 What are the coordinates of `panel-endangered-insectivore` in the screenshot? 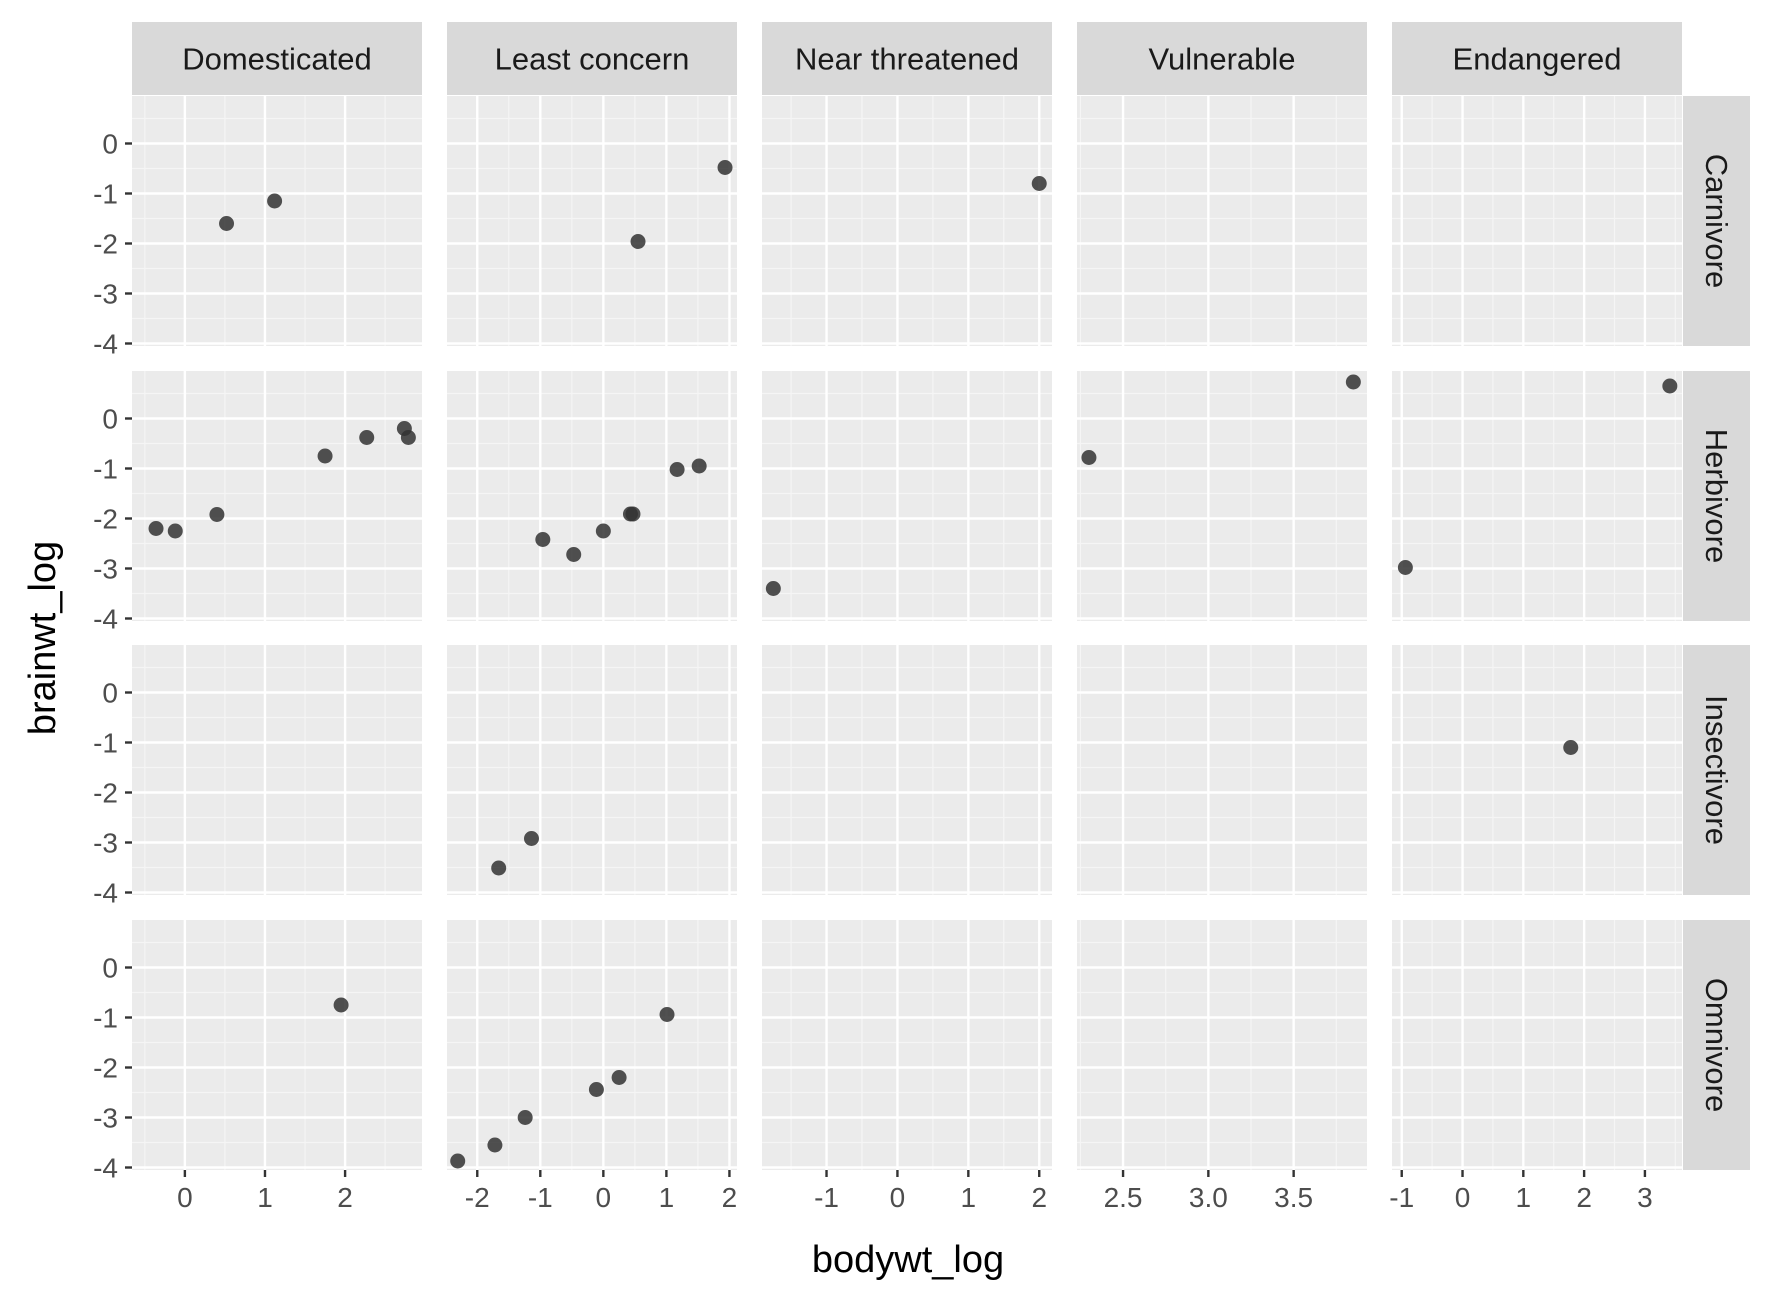 It's located at (1537, 770).